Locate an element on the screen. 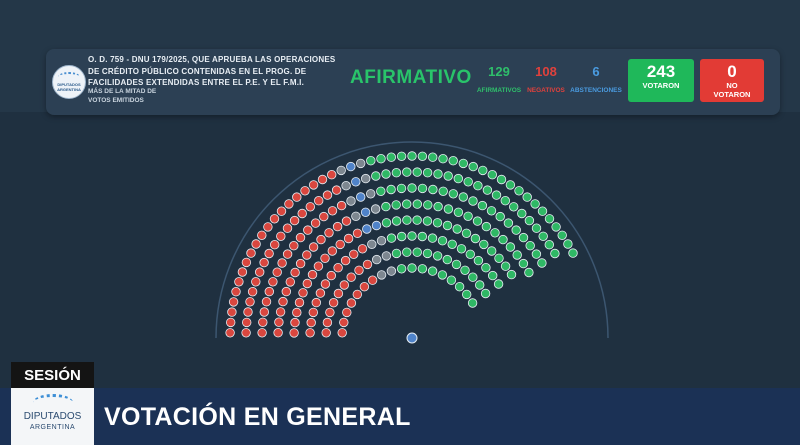 The image size is (800, 445). diputados-logo: DIPUTADOS ARGENTINA is located at coordinates (69, 82).